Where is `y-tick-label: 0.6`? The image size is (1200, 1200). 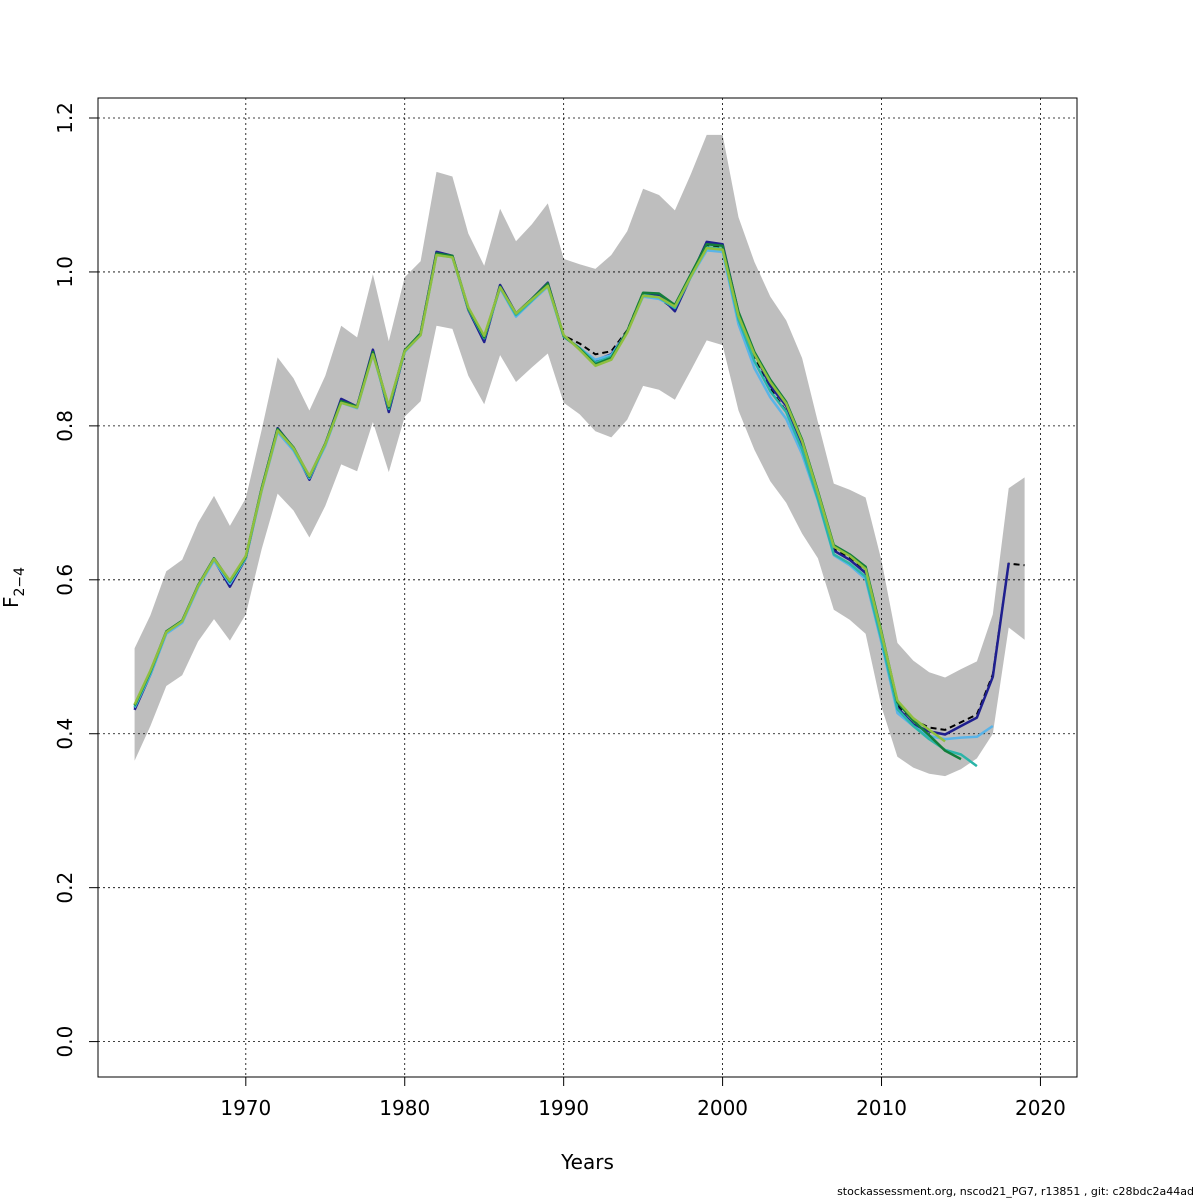
y-tick-label: 0.6 is located at coordinates (65, 580).